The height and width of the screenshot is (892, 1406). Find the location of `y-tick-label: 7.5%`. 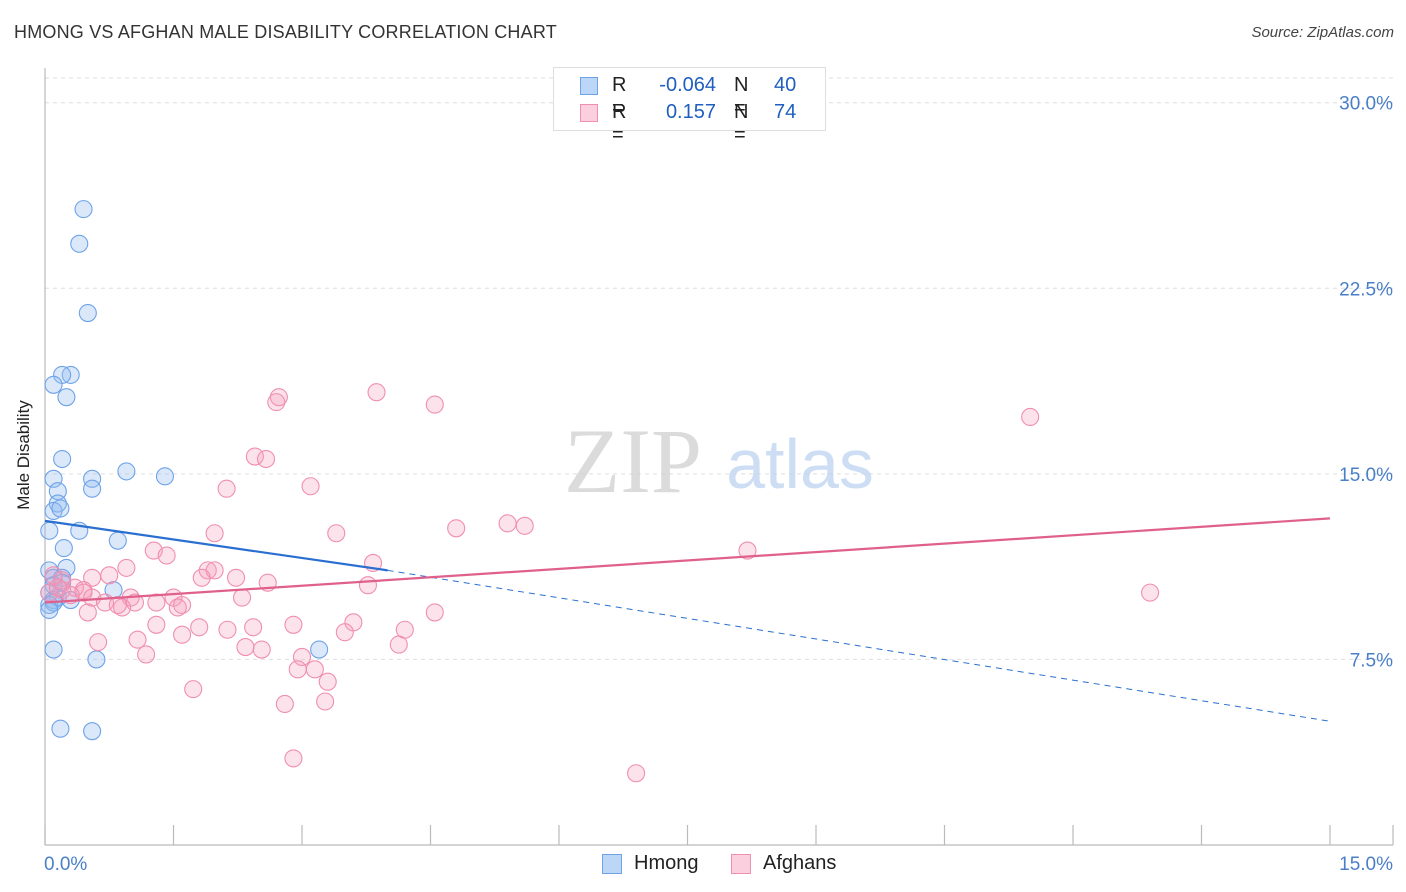

y-tick-label: 7.5% is located at coordinates (1371, 660).